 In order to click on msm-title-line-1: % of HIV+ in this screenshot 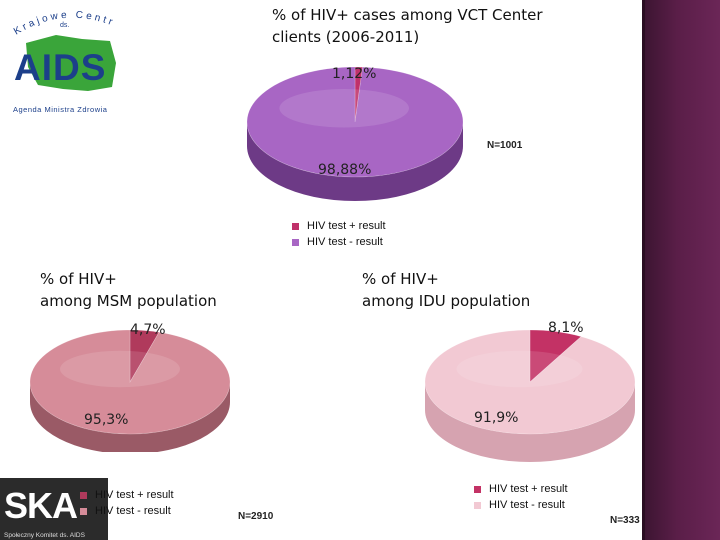, I will do `click(78, 279)`.